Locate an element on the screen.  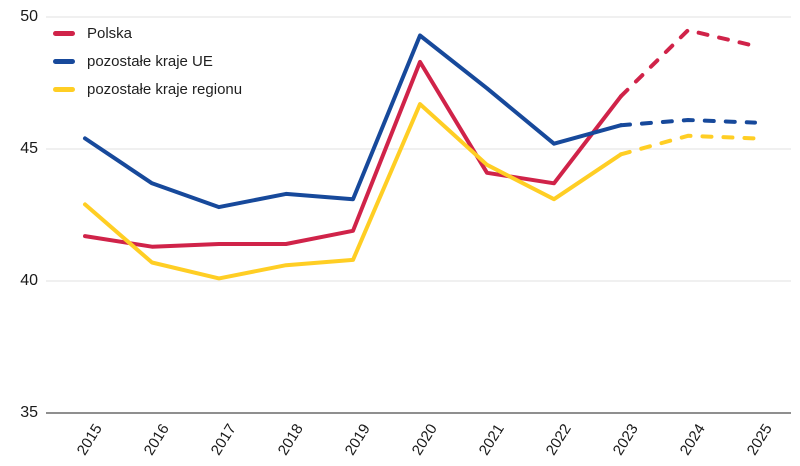
legend-item-pozostale-kraje-regionu: pozostałe kraje regionu is located at coordinates (147, 89).